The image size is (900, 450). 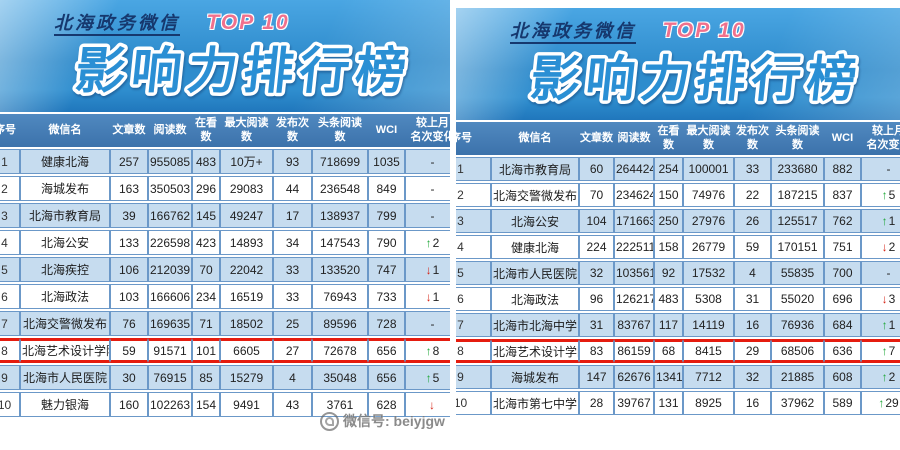 I want to click on watermark-text: 微信号: beiyjgw, so click(x=394, y=421).